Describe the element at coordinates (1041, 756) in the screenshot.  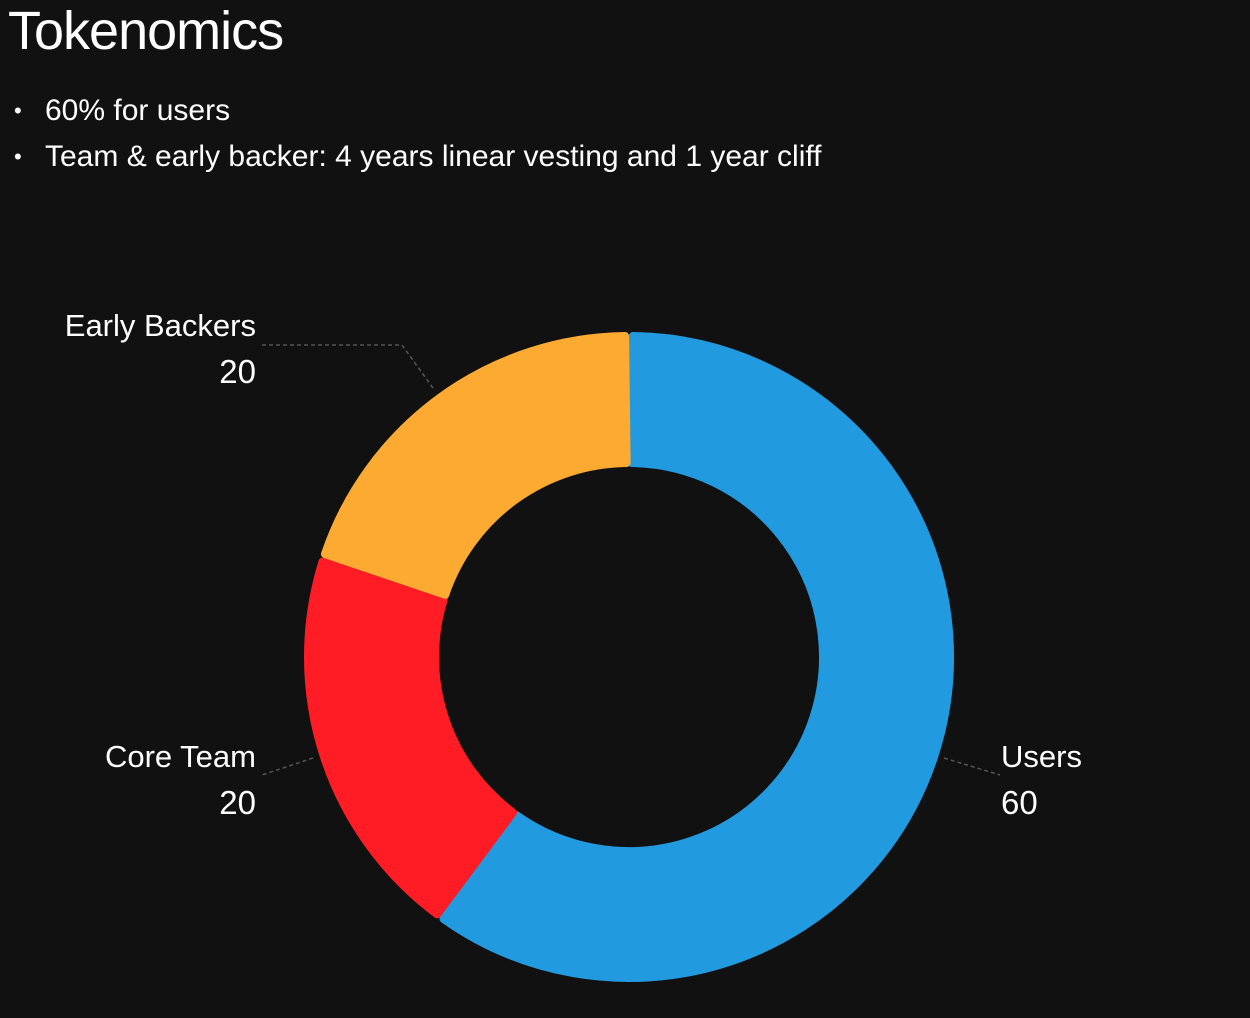
I see `slice-label-users: Users` at that location.